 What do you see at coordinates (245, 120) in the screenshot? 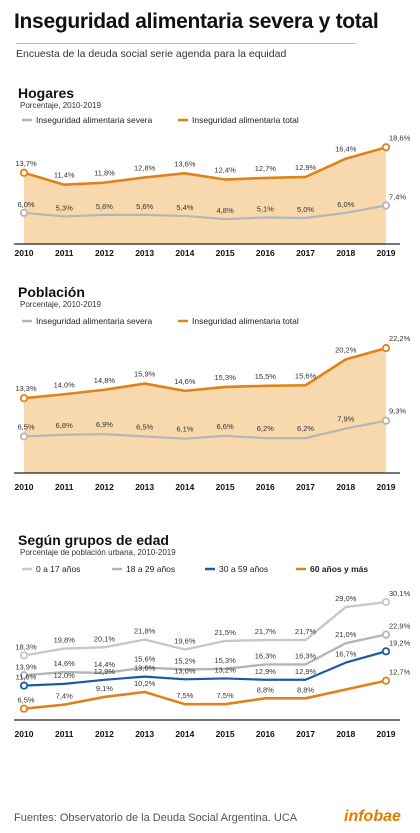
I see `legend-label: Inseguridad alimentaria total` at bounding box center [245, 120].